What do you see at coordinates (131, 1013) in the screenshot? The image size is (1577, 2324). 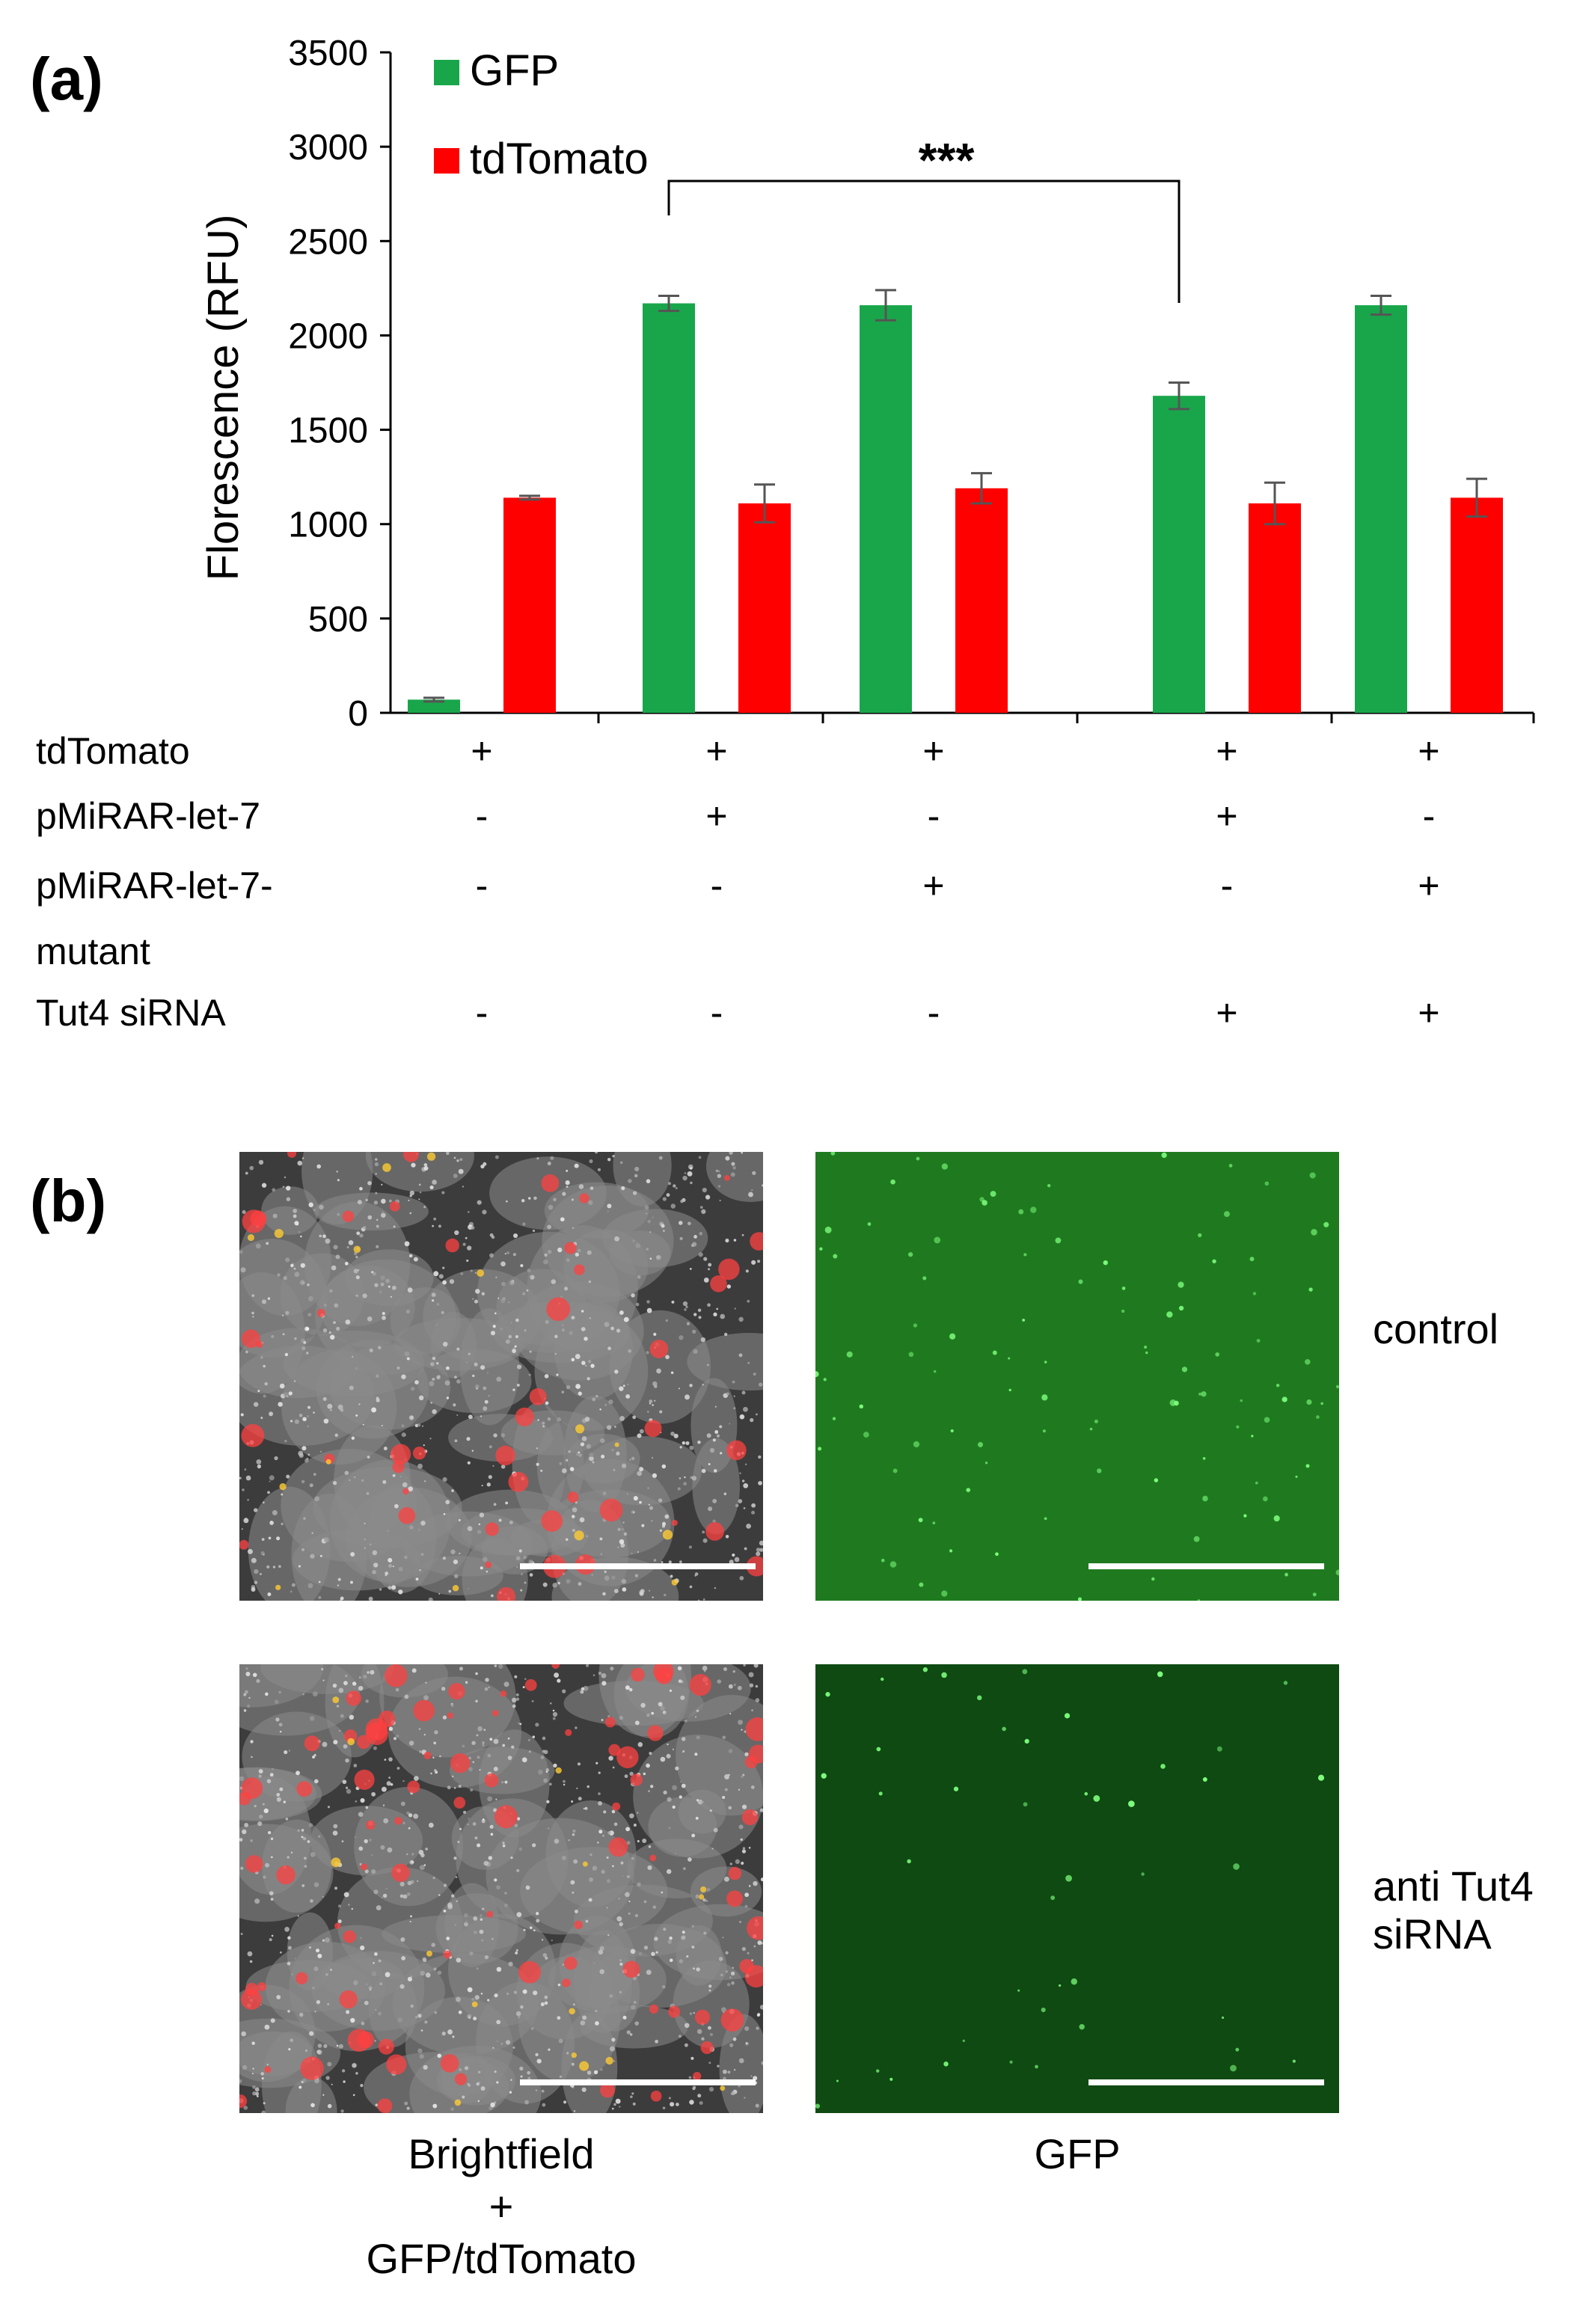 I see `condition-label: Tut4 siRNA` at bounding box center [131, 1013].